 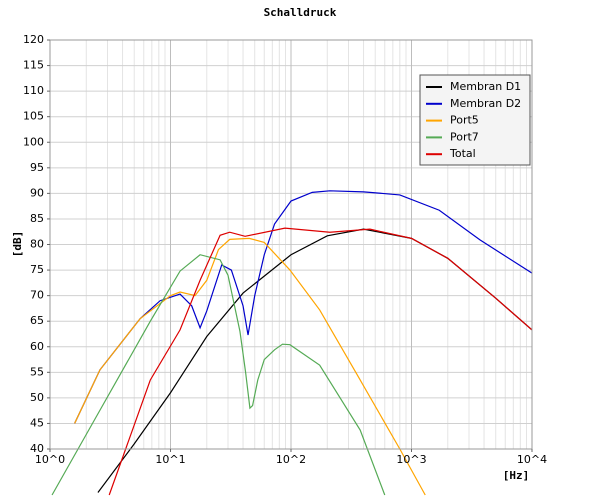 What do you see at coordinates (411, 459) in the screenshot?
I see `x-tick-label: 10^3` at bounding box center [411, 459].